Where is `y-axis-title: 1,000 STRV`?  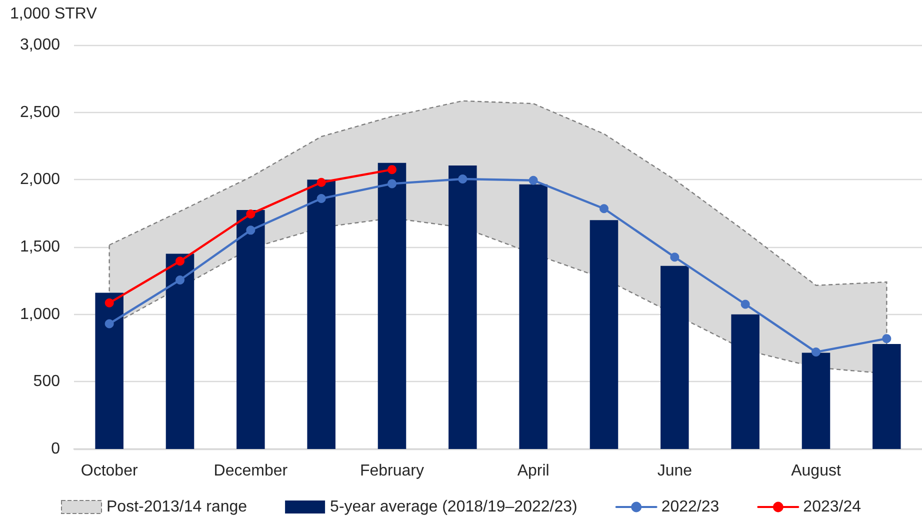
y-axis-title: 1,000 STRV is located at coordinates (54, 14).